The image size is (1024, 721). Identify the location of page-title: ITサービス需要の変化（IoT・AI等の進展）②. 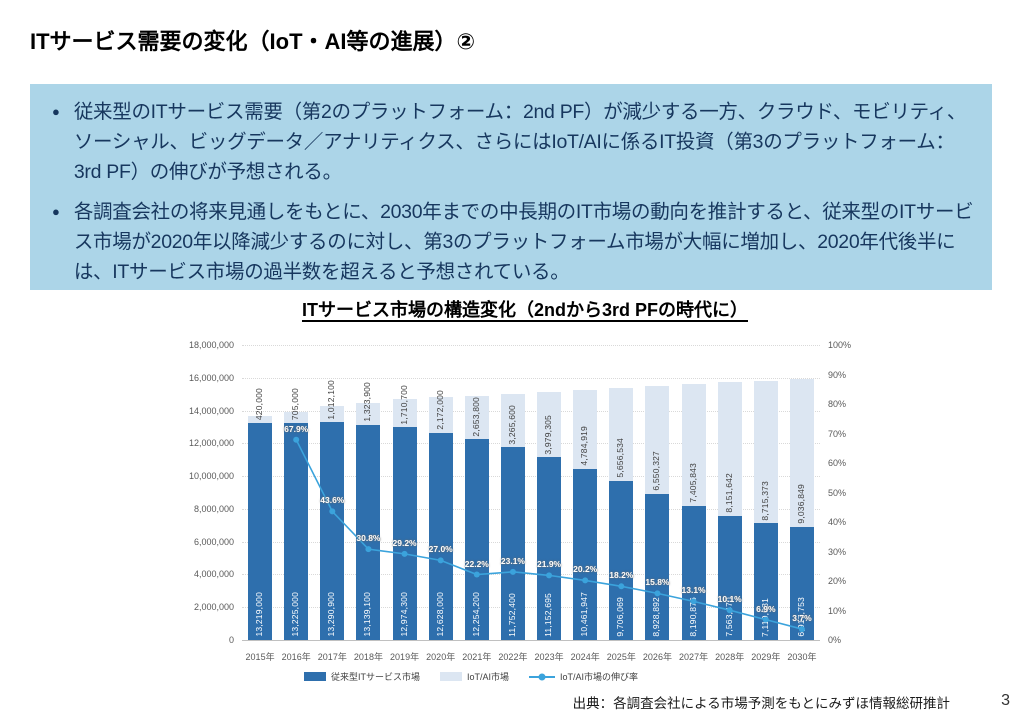
(253, 41).